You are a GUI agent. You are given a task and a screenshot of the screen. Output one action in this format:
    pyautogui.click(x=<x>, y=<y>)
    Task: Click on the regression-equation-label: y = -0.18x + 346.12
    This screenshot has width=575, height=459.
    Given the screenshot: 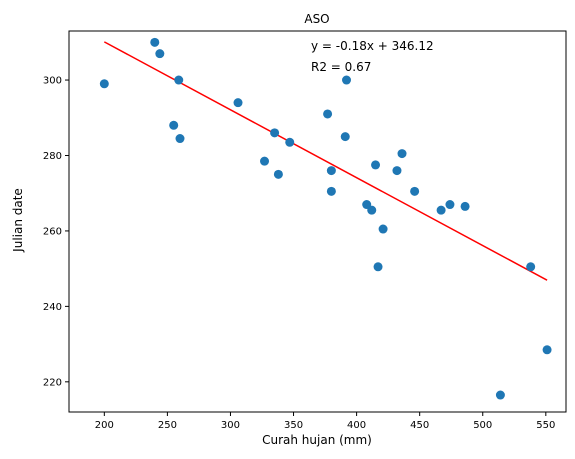 What is the action you would take?
    pyautogui.click(x=372, y=46)
    